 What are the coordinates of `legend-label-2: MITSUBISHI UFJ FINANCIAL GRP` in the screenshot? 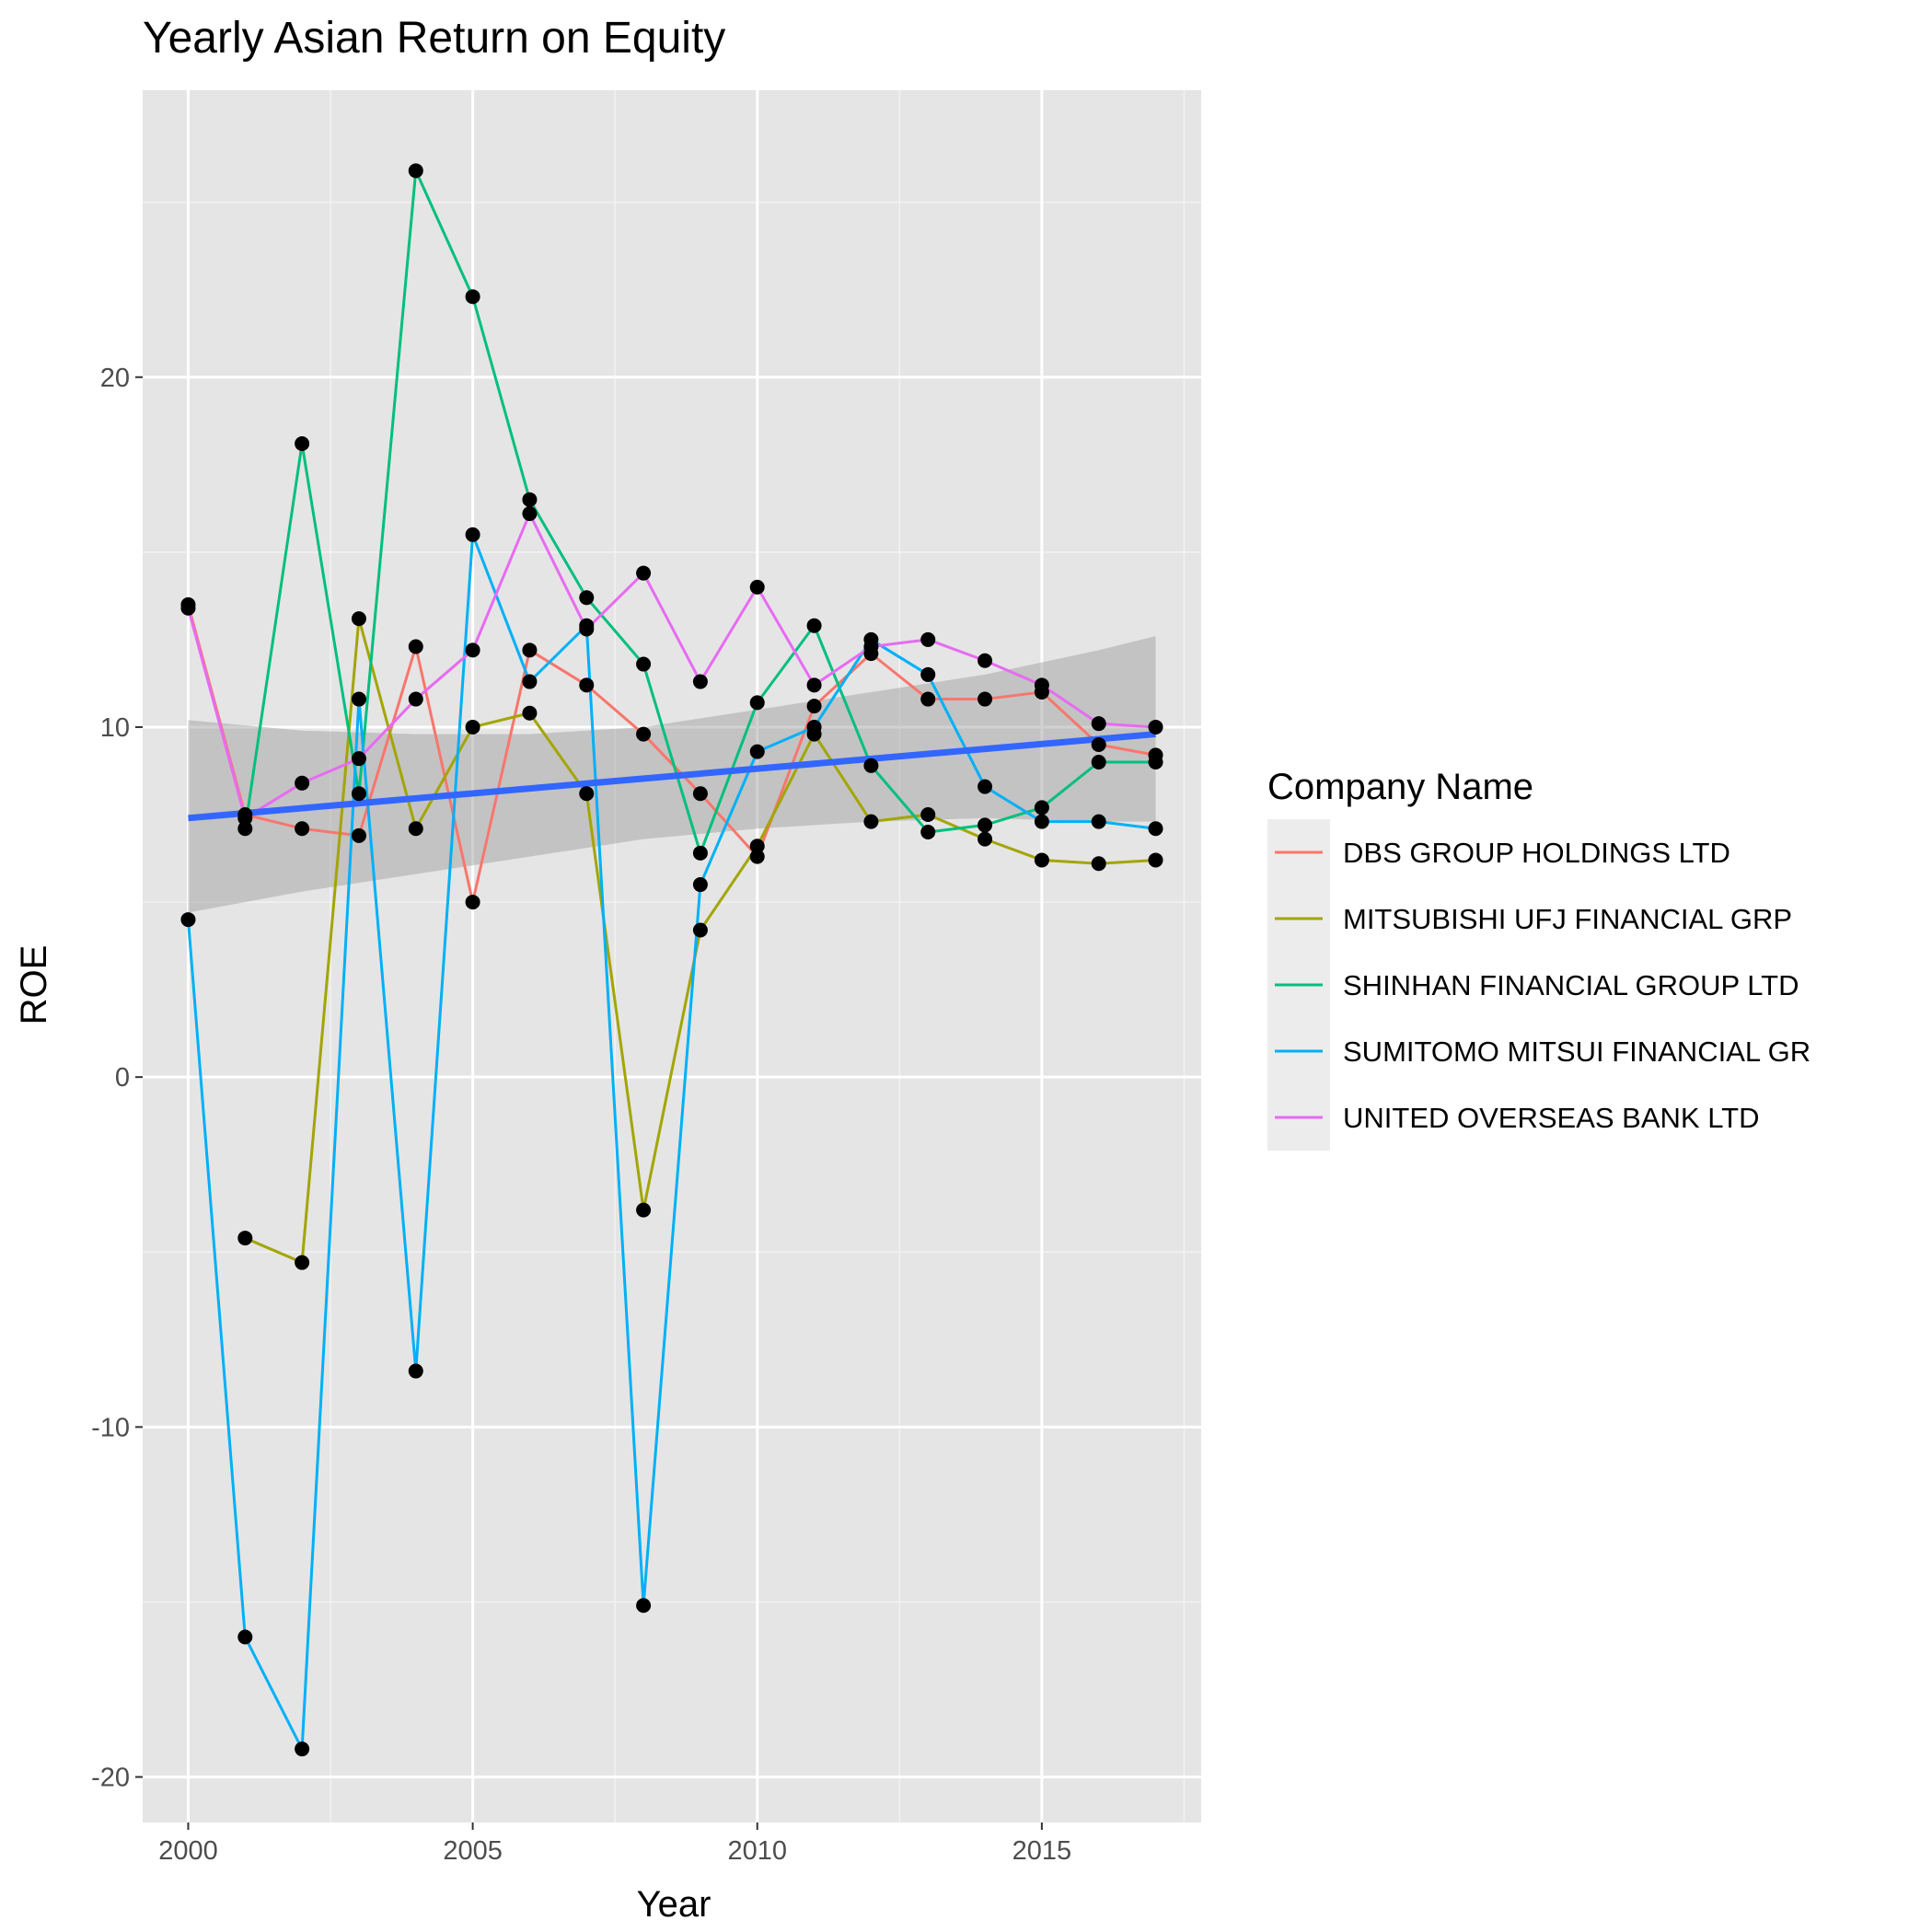 It's located at (1568, 919).